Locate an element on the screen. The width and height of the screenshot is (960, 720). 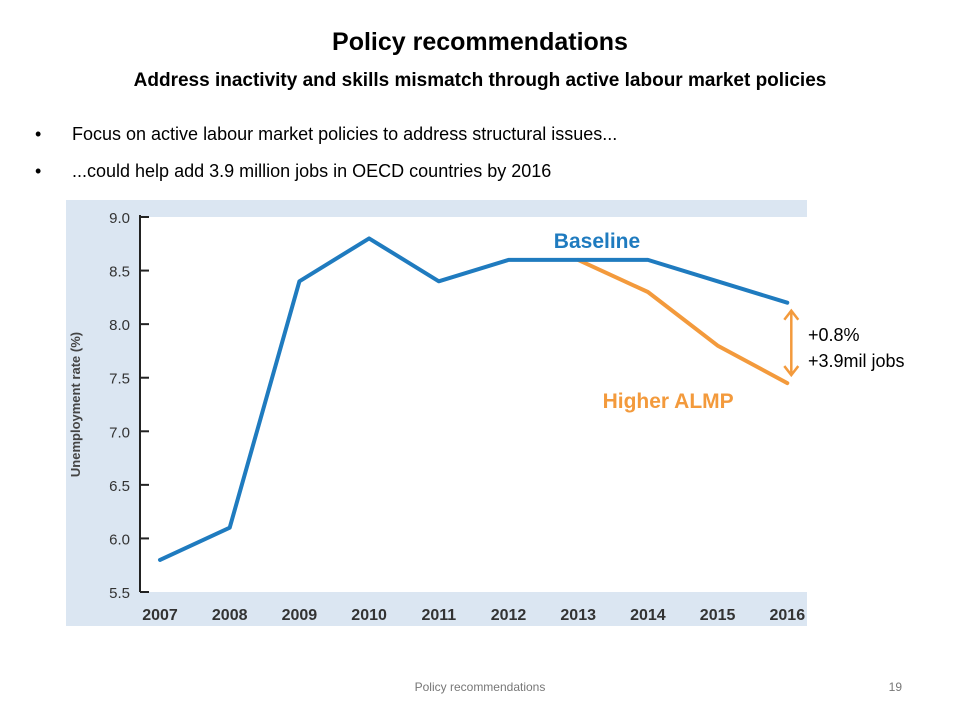
footer-text: Policy recommendations is located at coordinates (480, 687).